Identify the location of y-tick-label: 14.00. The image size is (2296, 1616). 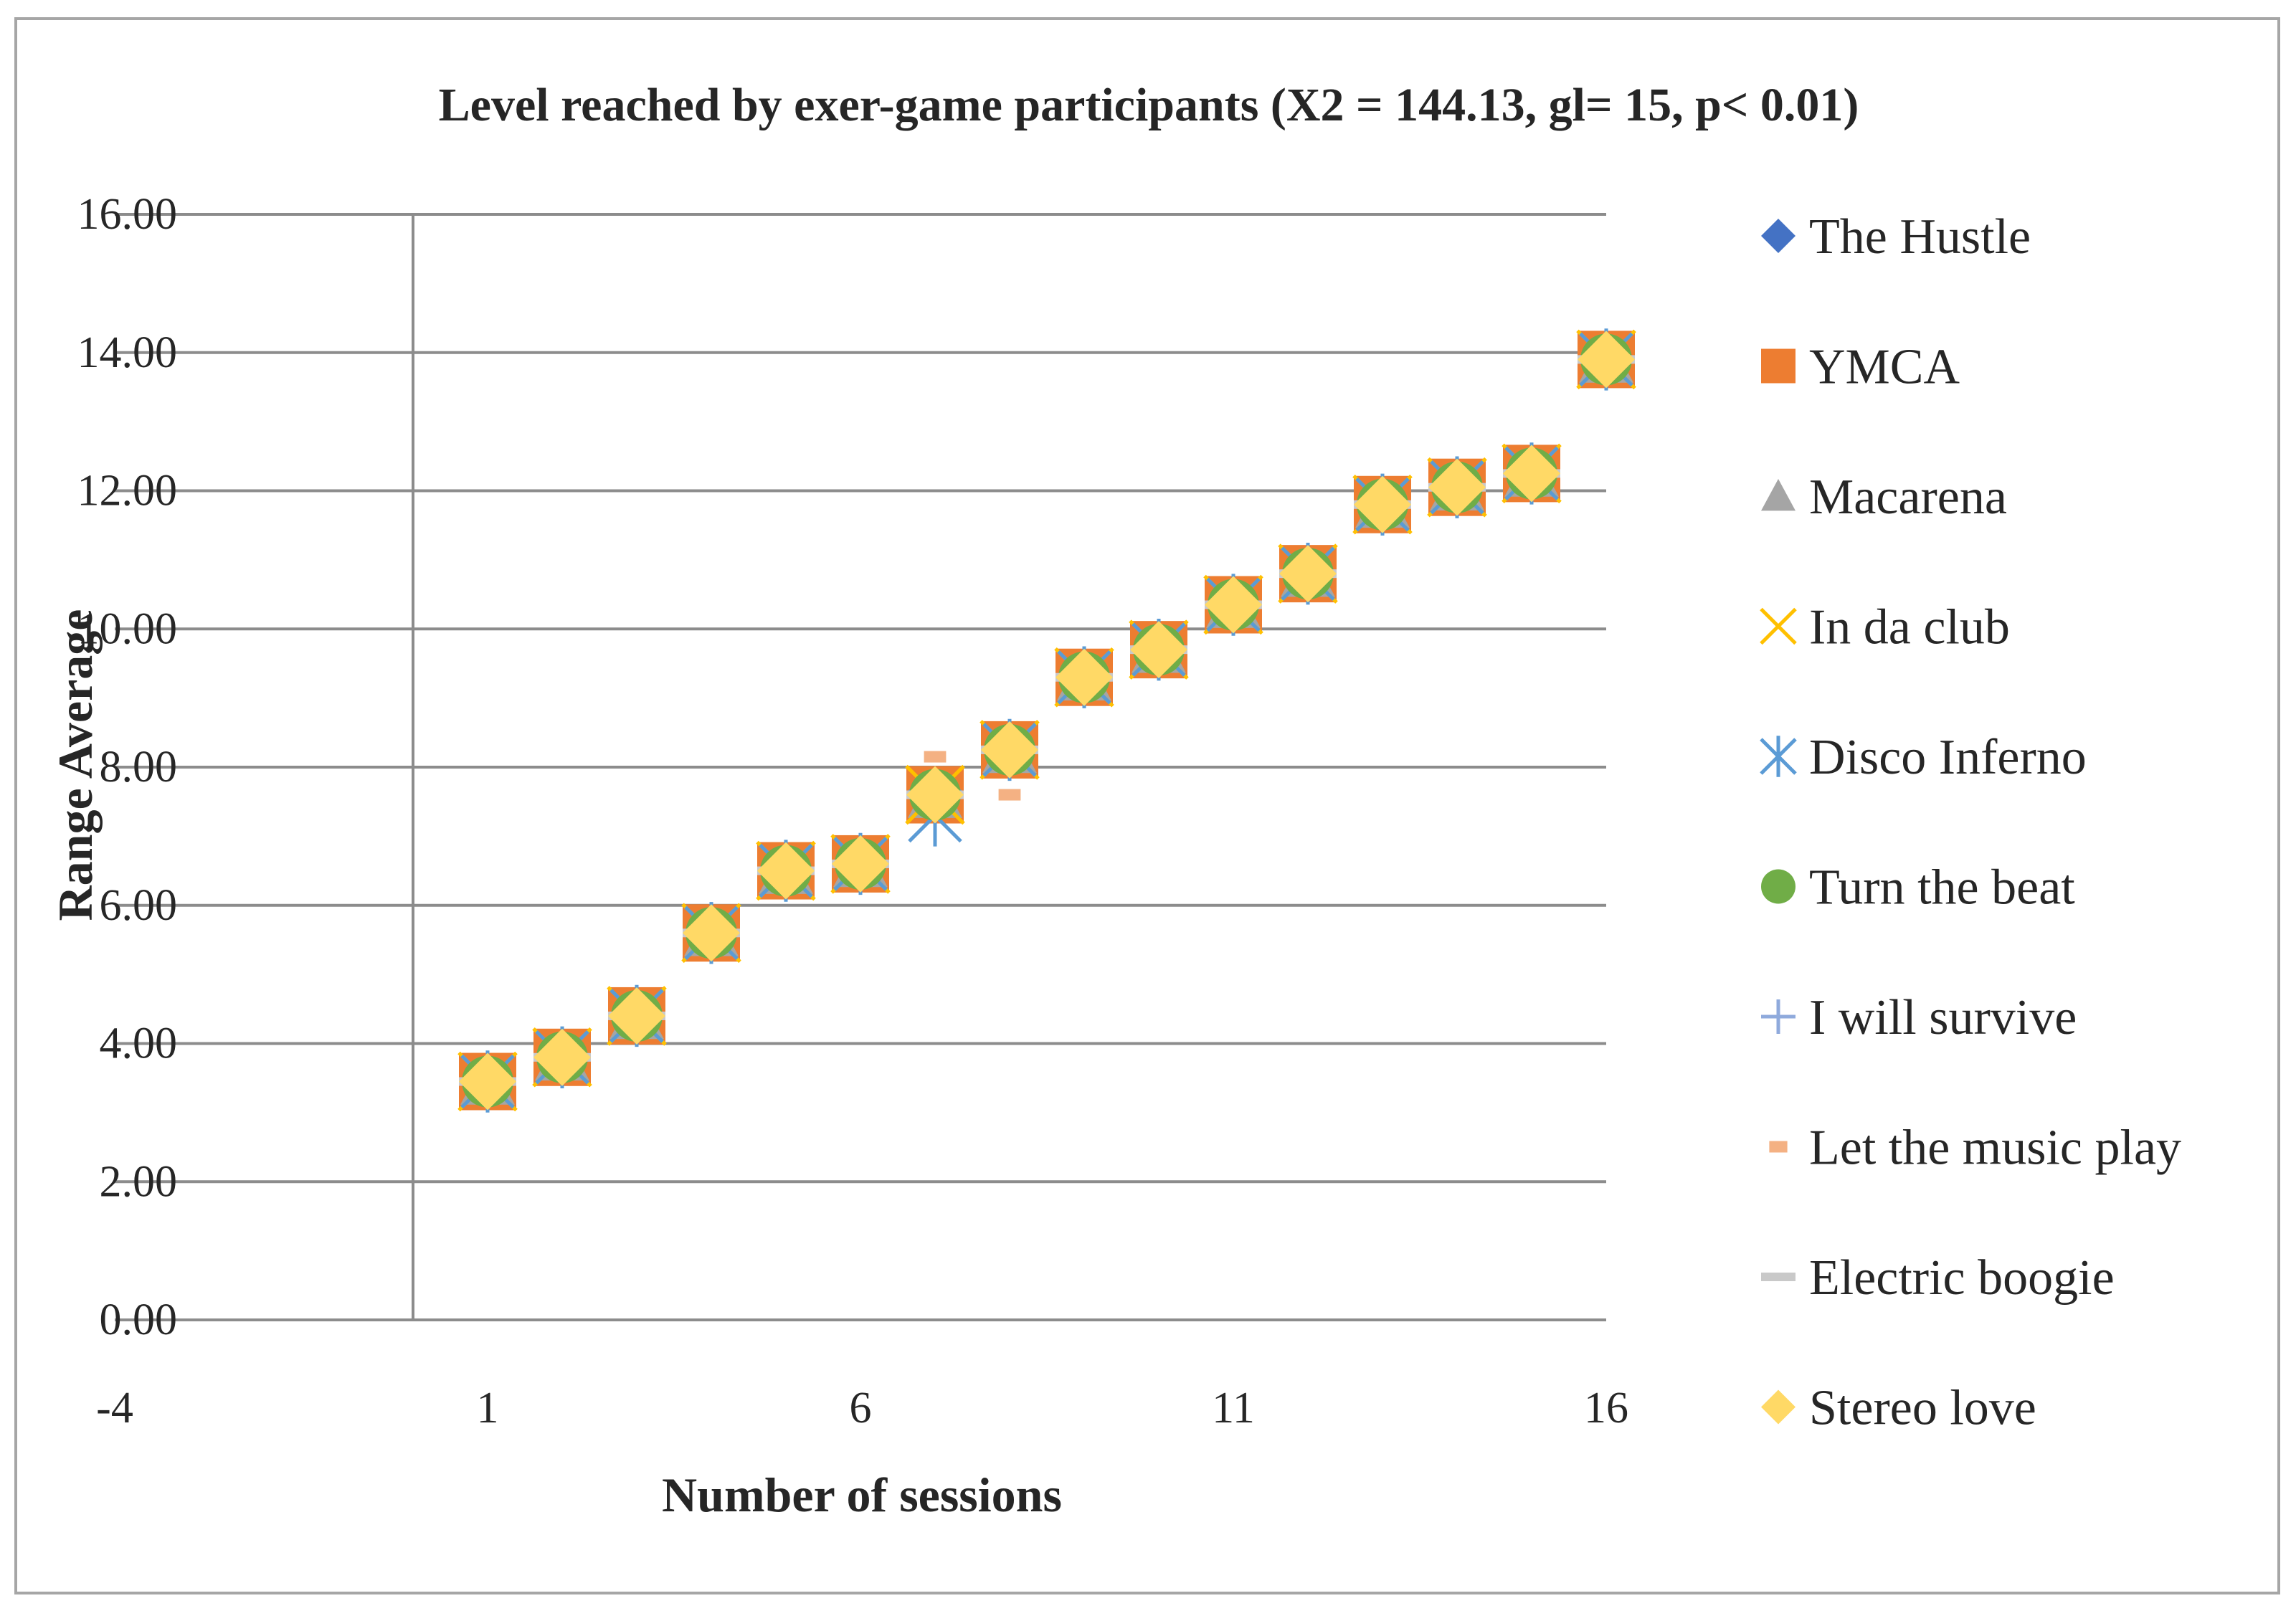
(128, 353).